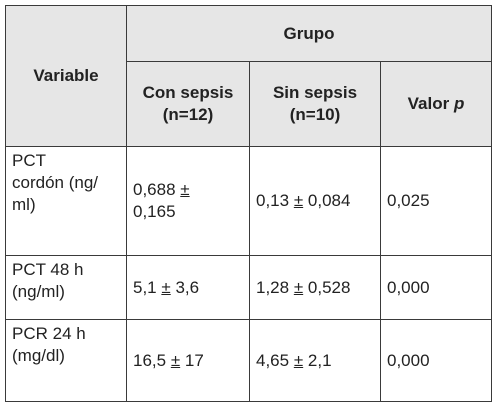  I want to click on variable-line: (ng/ml), so click(38, 291).